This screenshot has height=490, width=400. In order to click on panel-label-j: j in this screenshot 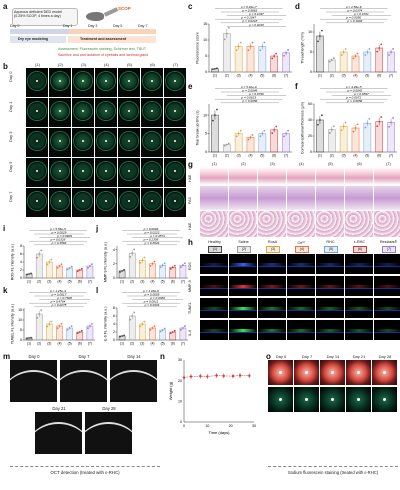, I will do `click(97, 228)`.